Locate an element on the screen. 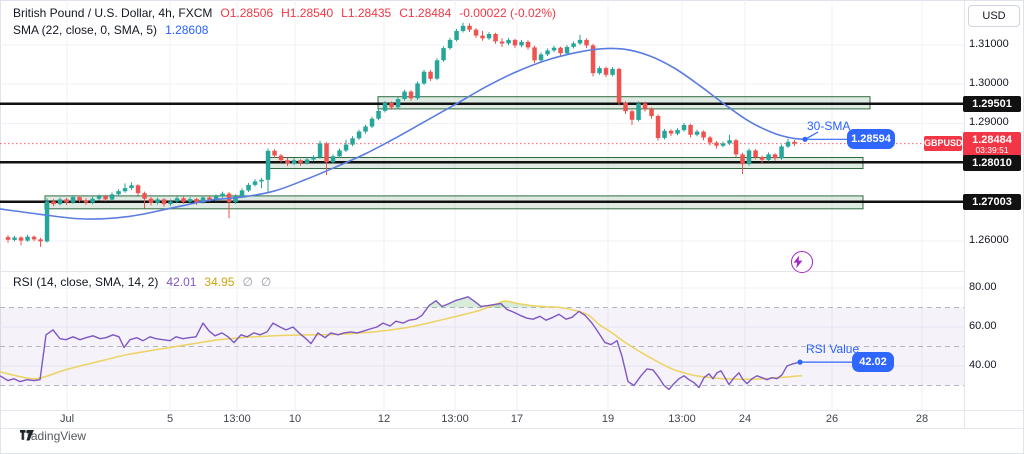  time-tick-8-13:00: 13:00 is located at coordinates (682, 419).